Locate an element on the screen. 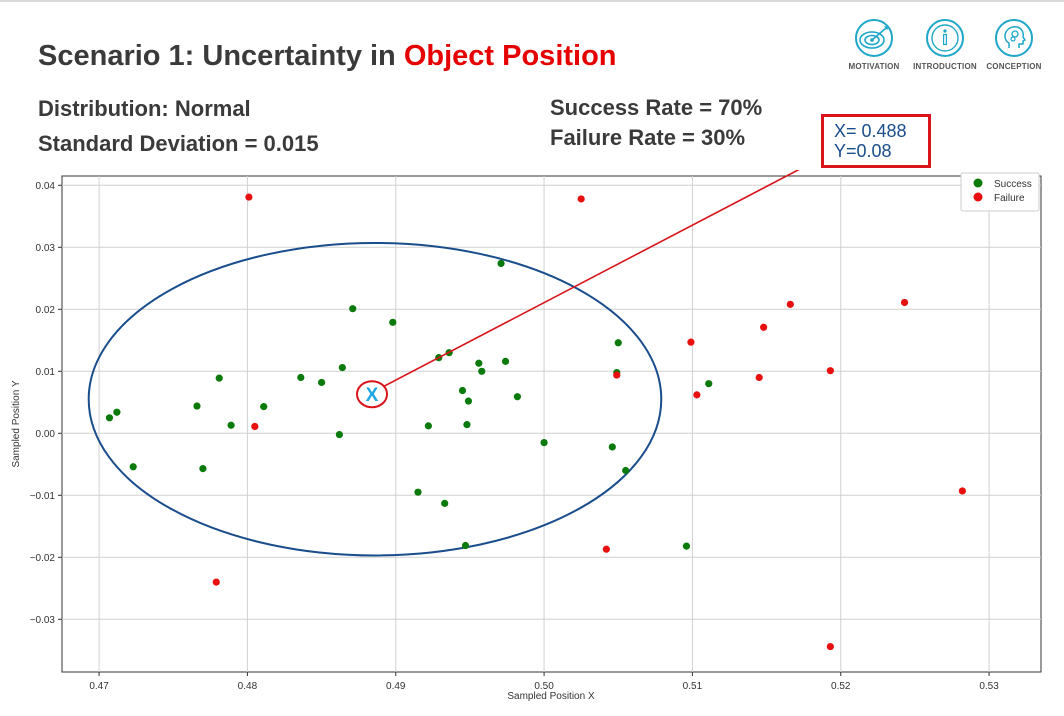 This screenshot has width=1064, height=716. y-axis-label: Sampled Position Y is located at coordinates (16, 423).